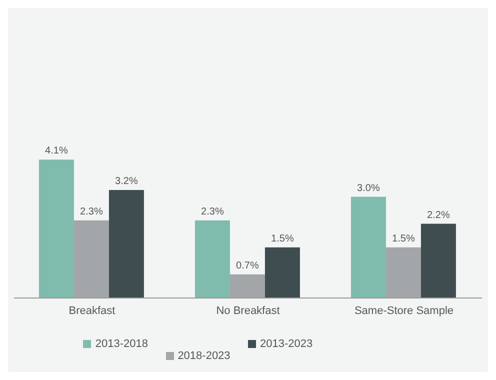 The width and height of the screenshot is (496, 380). What do you see at coordinates (56, 151) in the screenshot?
I see `data-label: 4.1%` at bounding box center [56, 151].